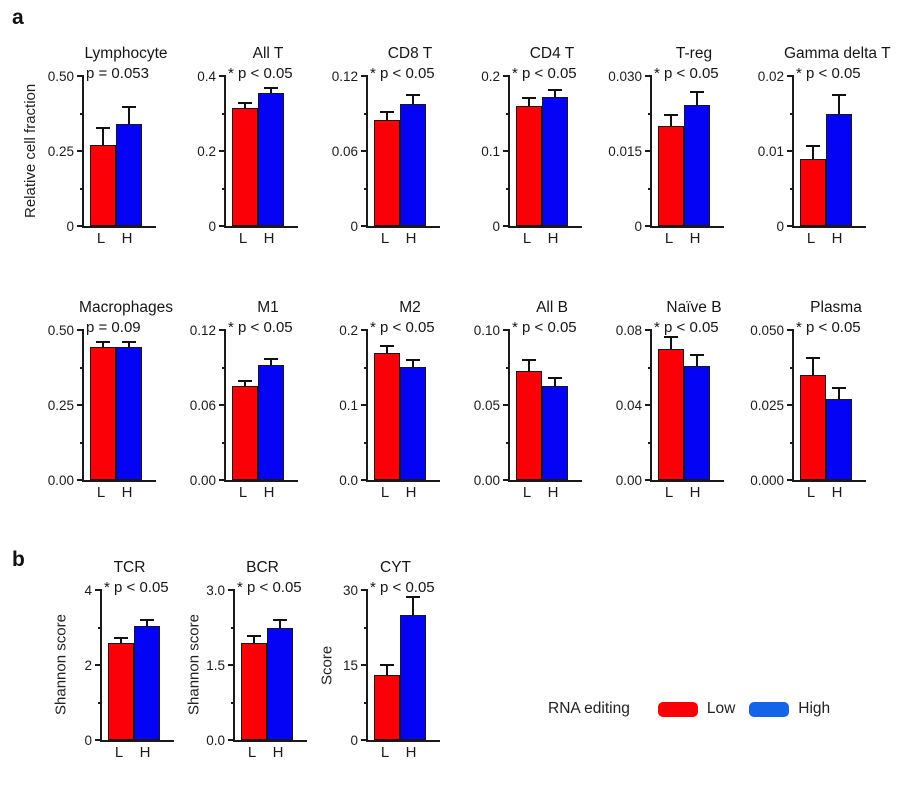 The image size is (903, 789). What do you see at coordinates (60, 405) in the screenshot?
I see `y-tick-label: 0.25` at bounding box center [60, 405].